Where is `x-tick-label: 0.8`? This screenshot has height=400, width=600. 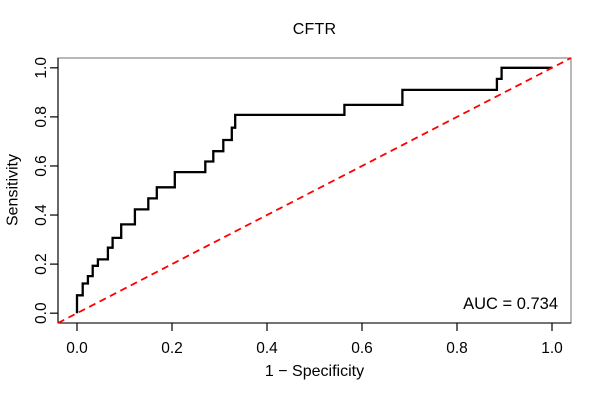
x-tick-label: 0.8 is located at coordinates (457, 348).